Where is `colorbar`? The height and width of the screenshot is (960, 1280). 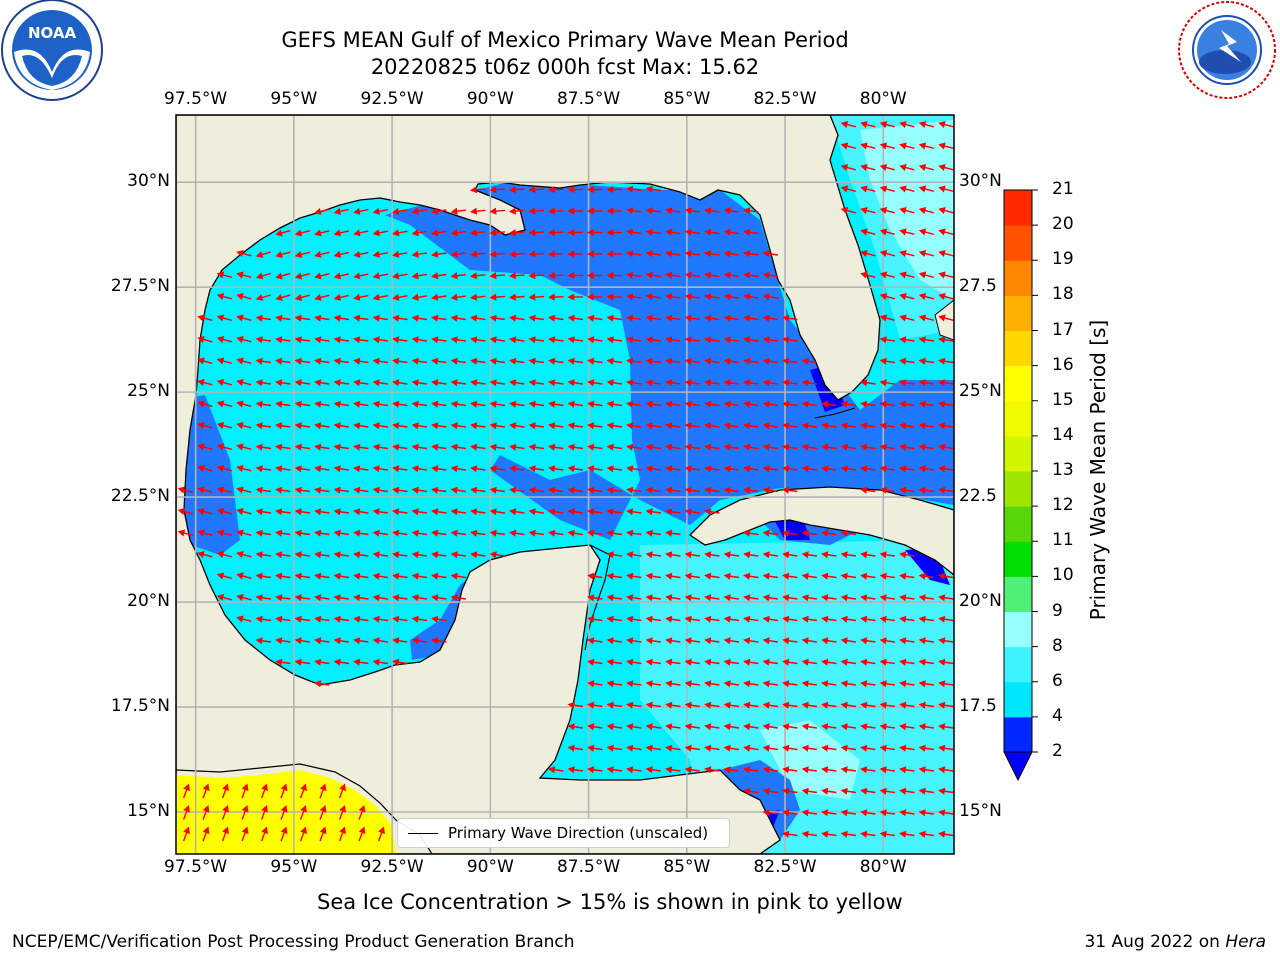 colorbar is located at coordinates (1020, 485).